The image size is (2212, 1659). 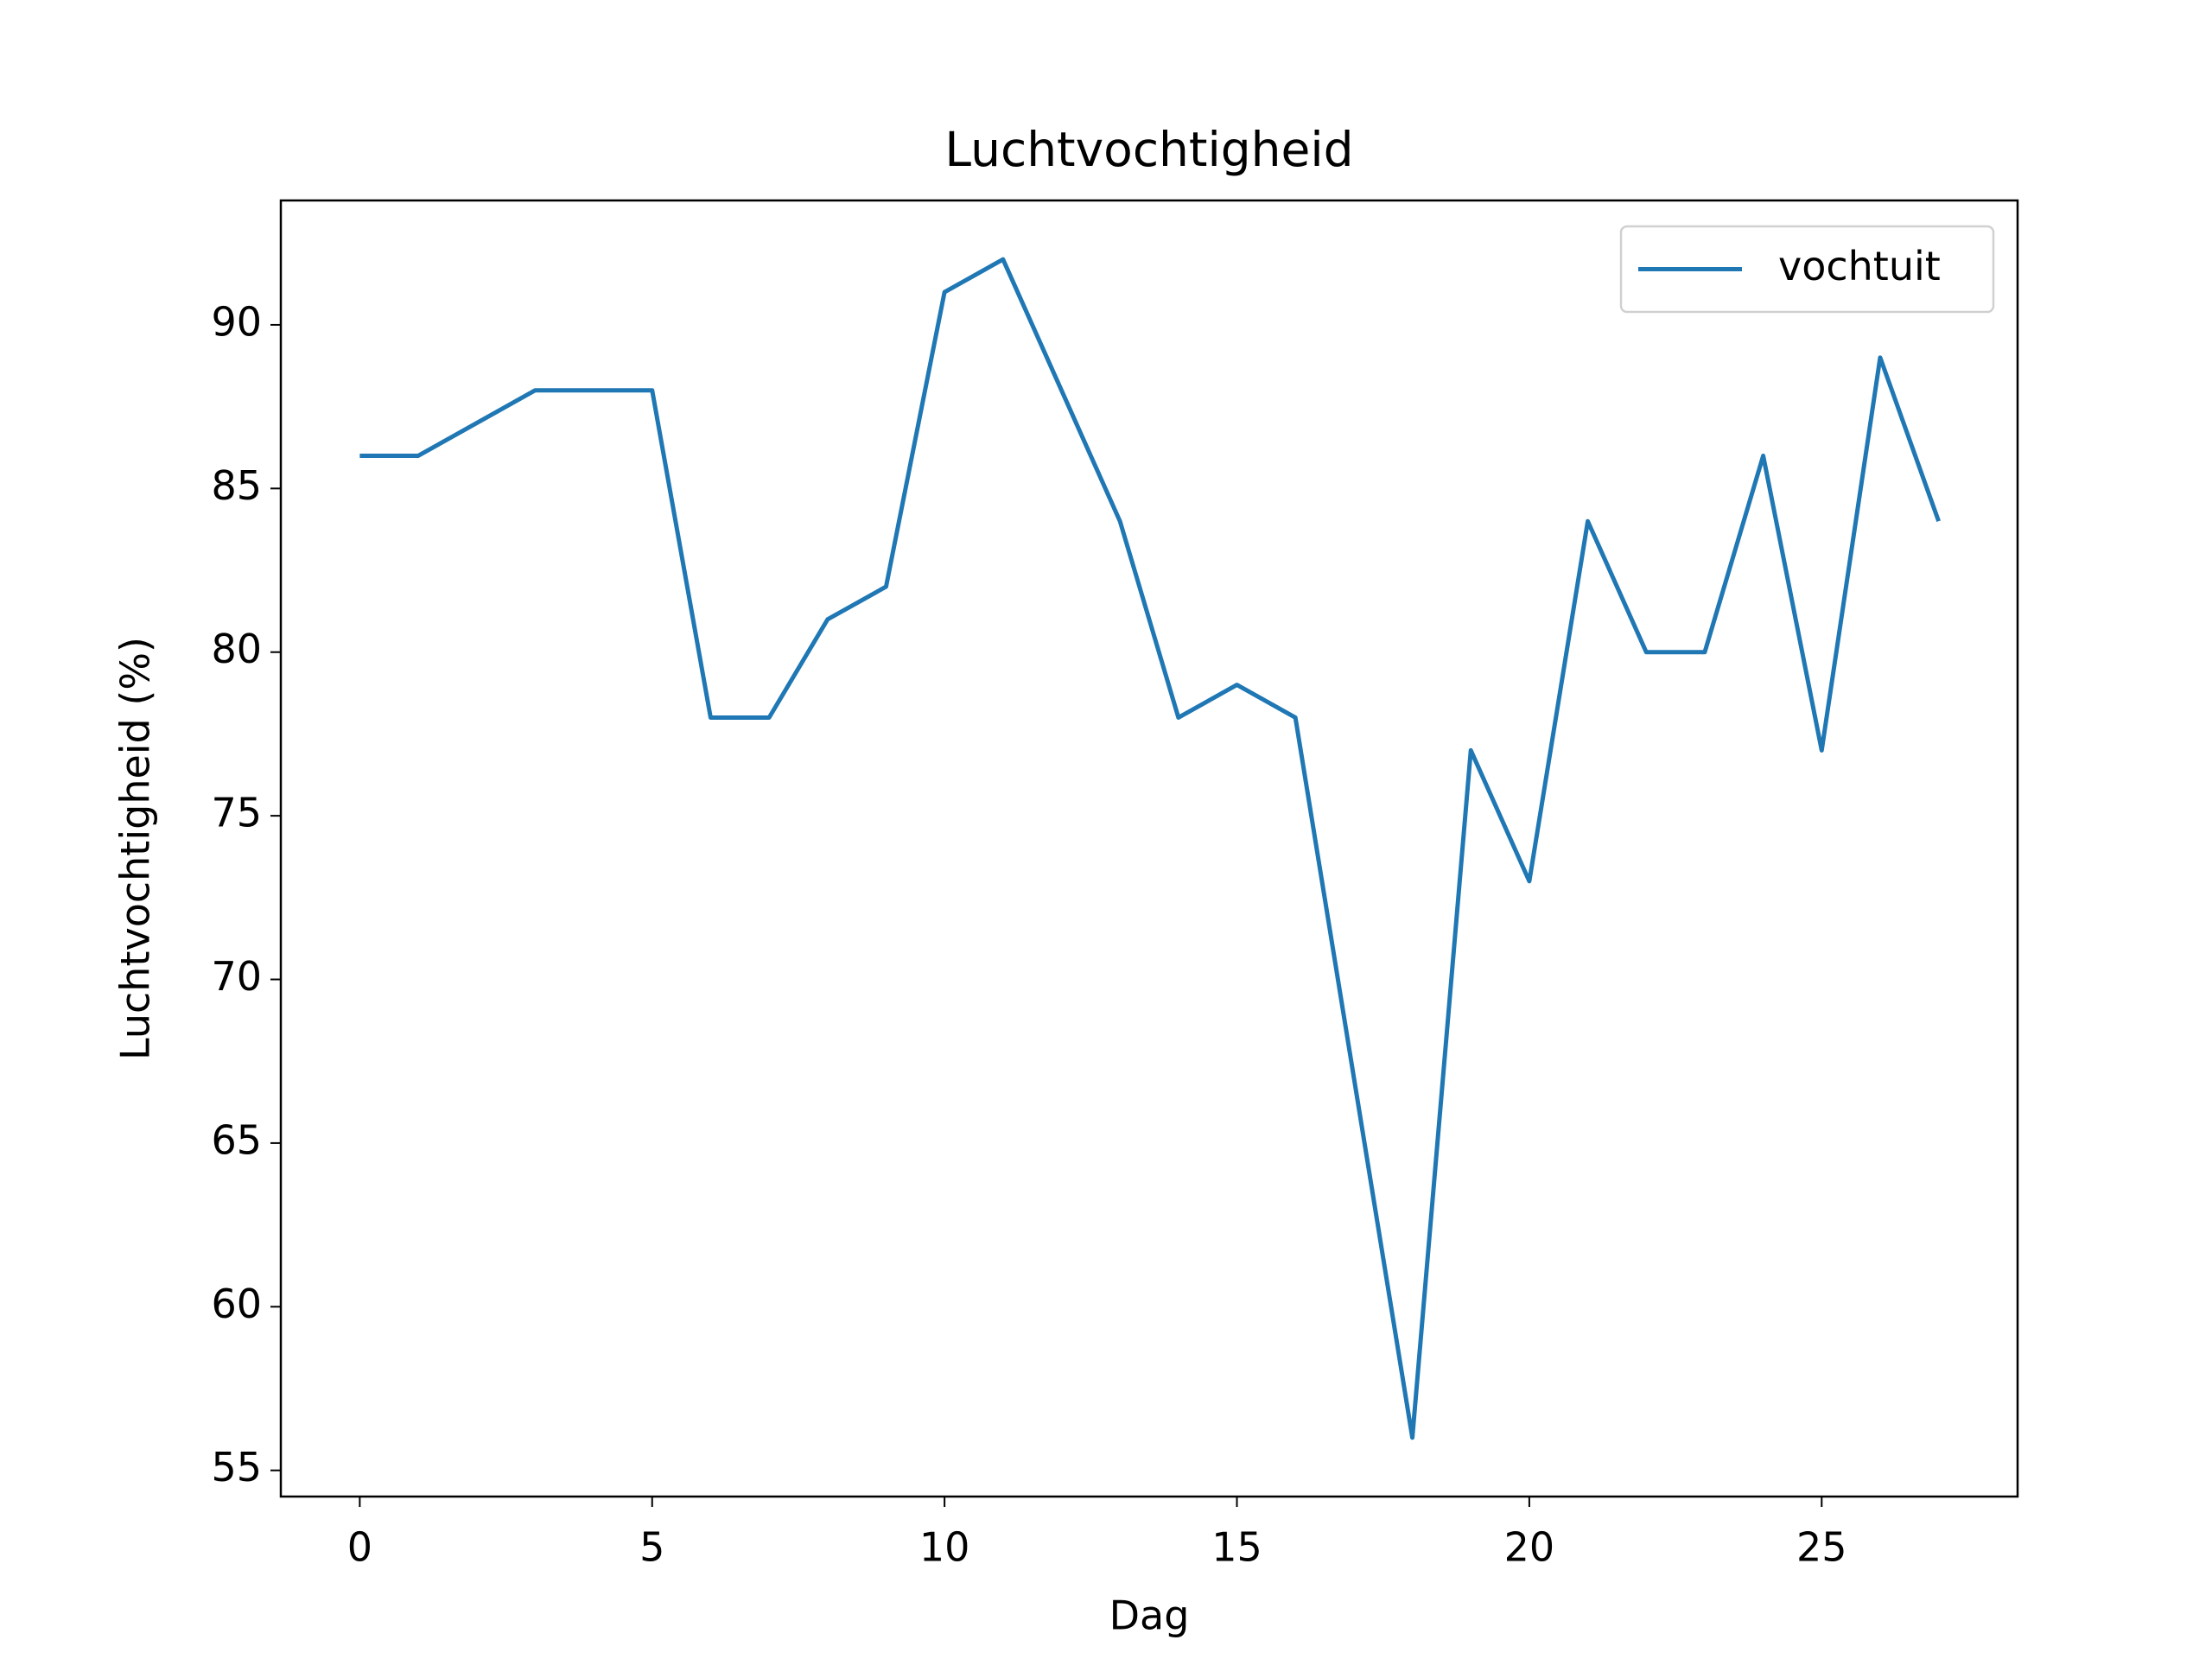 I want to click on y-tick-label: 60, so click(x=236, y=1304).